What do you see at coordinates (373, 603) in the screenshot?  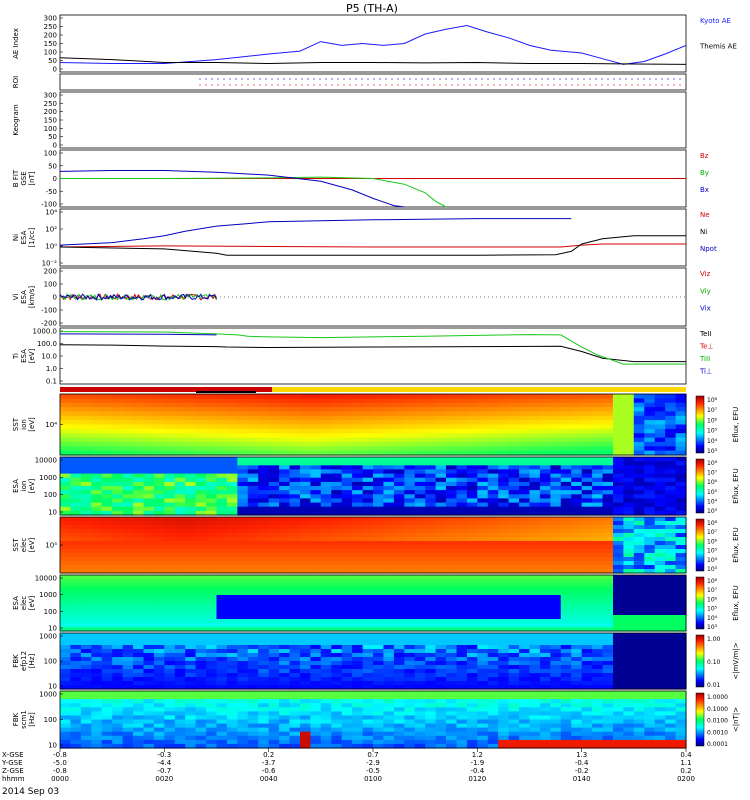 I see `esa-elec-frame` at bounding box center [373, 603].